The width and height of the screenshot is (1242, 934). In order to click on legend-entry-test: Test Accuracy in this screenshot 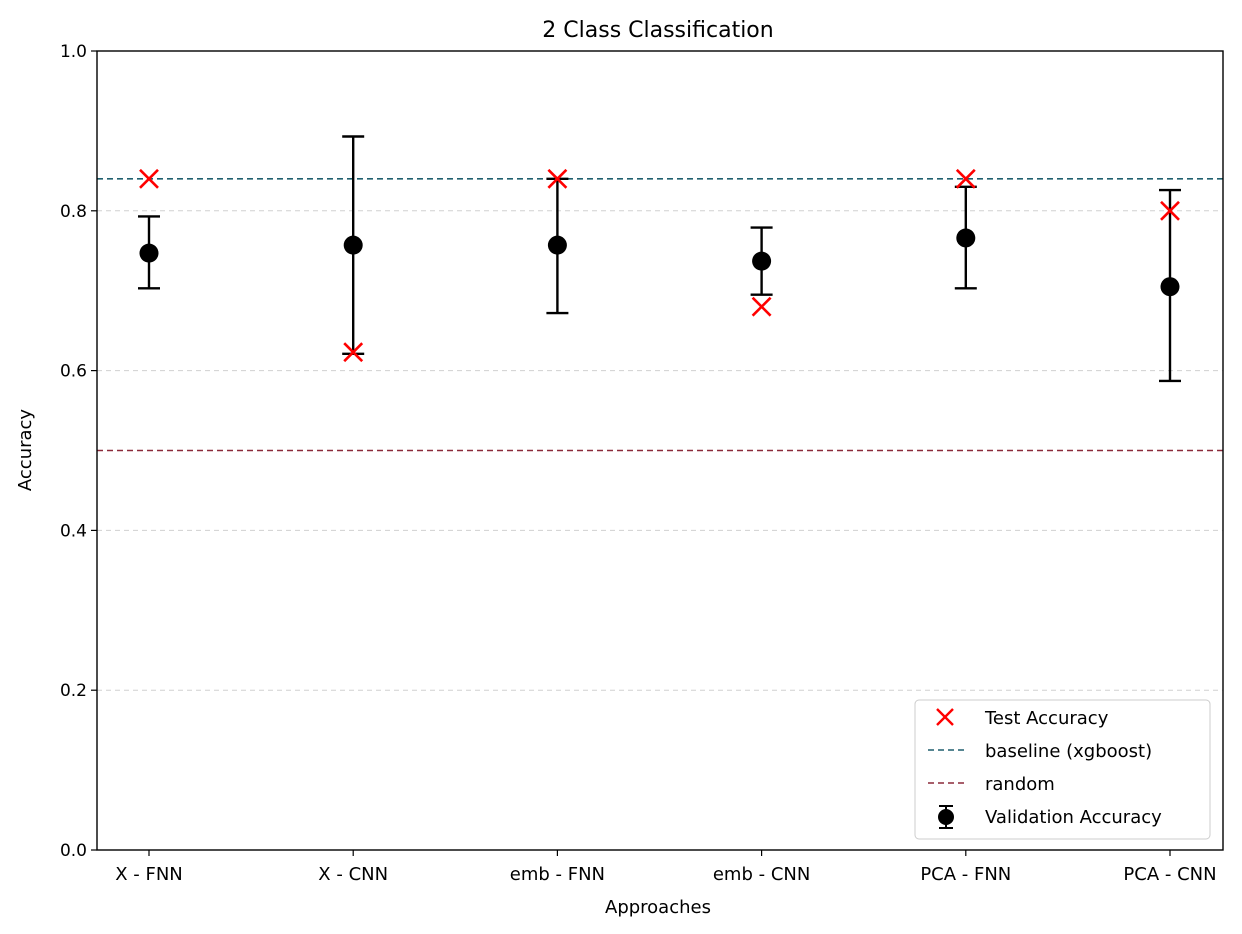, I will do `click(1022, 718)`.